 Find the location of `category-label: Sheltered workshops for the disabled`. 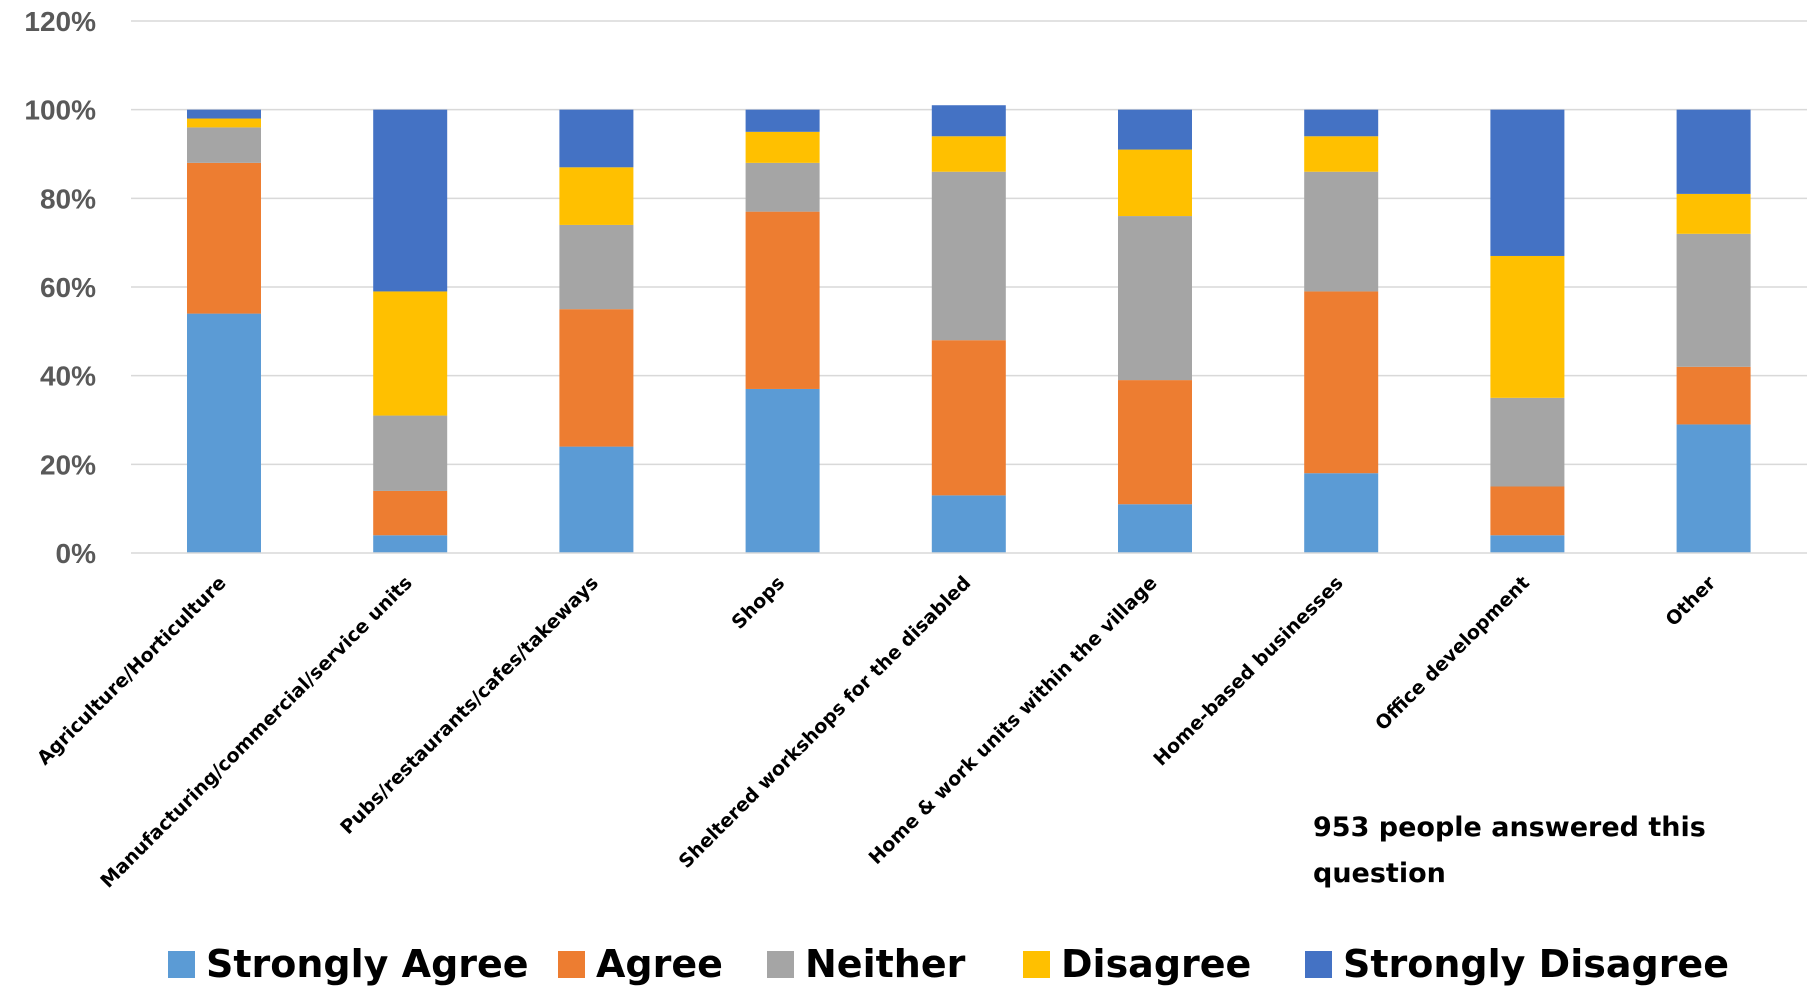

category-label: Sheltered workshops for the disabled is located at coordinates (825, 722).